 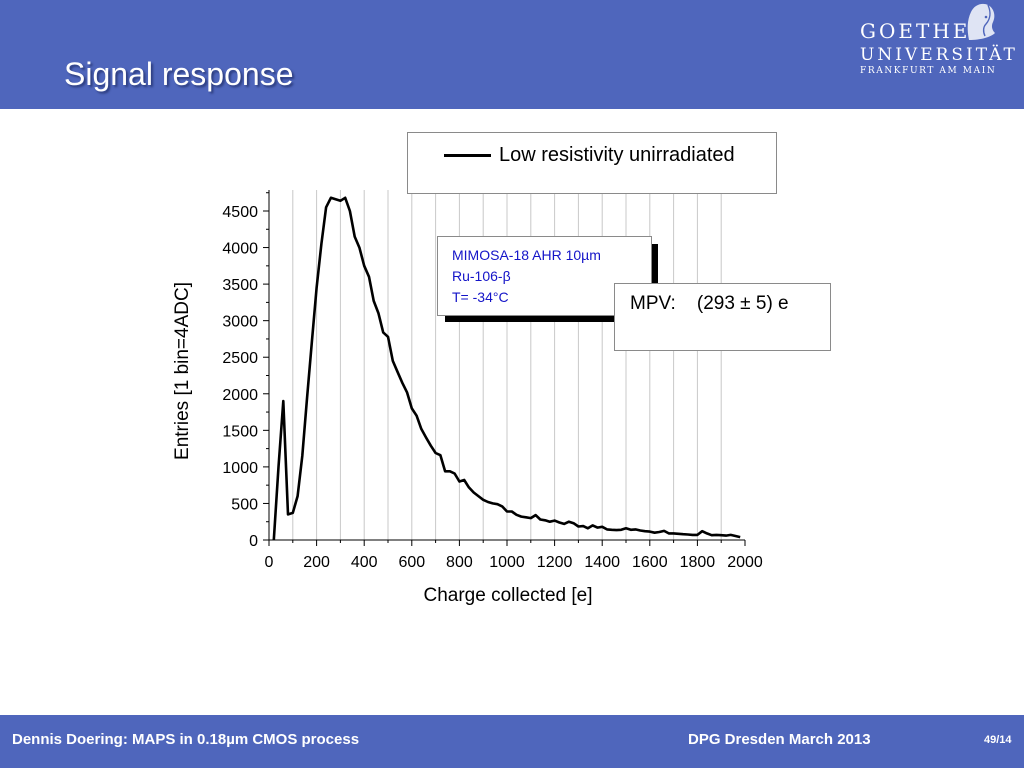 What do you see at coordinates (998, 740) in the screenshot?
I see `footer-page-number: 49/14` at bounding box center [998, 740].